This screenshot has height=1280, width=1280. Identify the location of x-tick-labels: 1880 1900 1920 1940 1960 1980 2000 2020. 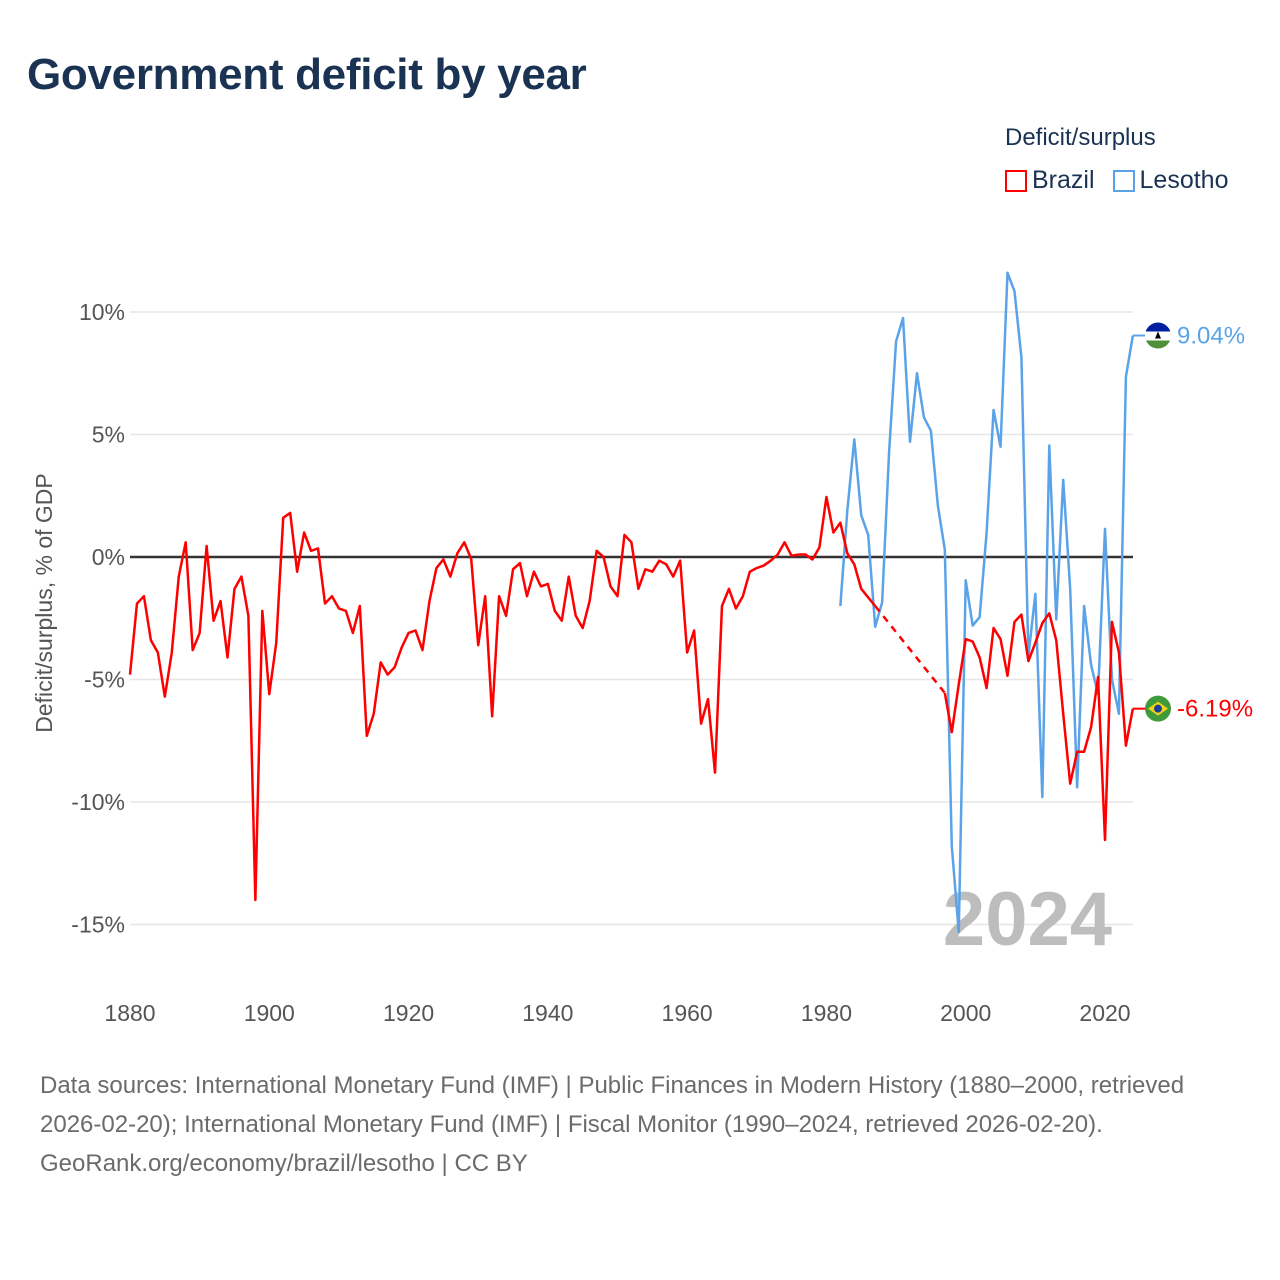
(617, 1013).